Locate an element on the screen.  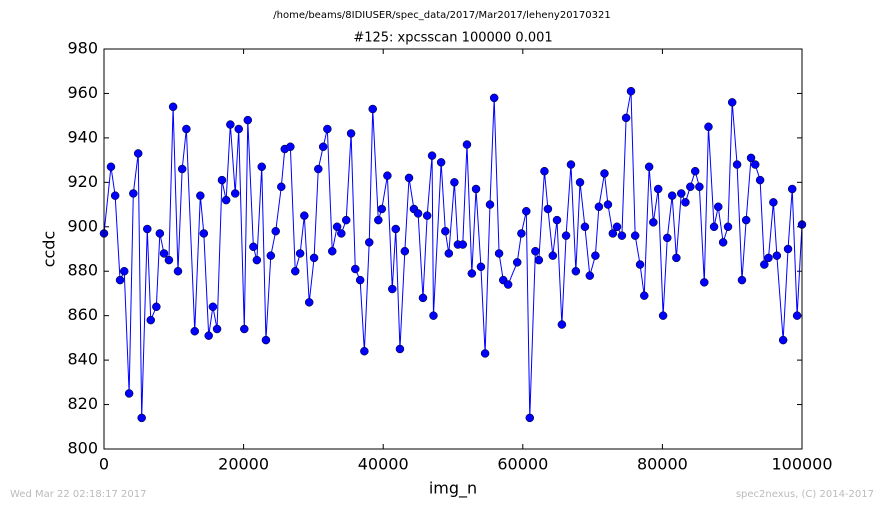
x-tick-label: 80000 is located at coordinates (662, 464).